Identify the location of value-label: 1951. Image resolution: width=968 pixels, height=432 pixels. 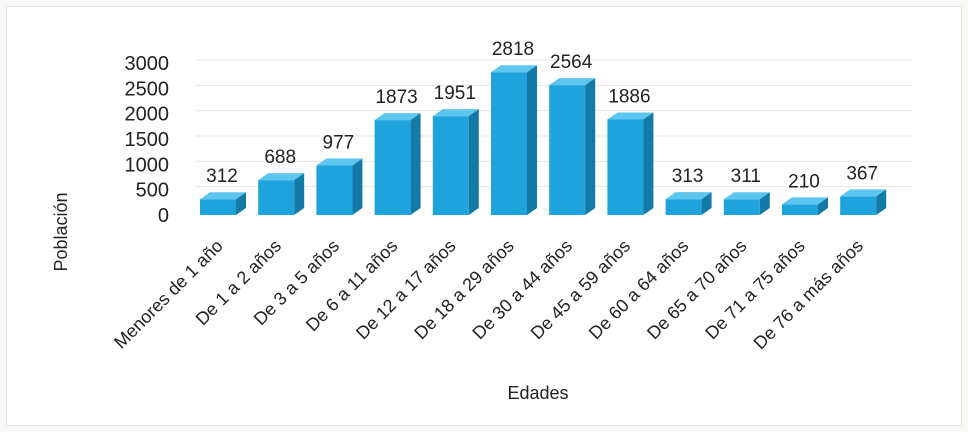
(455, 93).